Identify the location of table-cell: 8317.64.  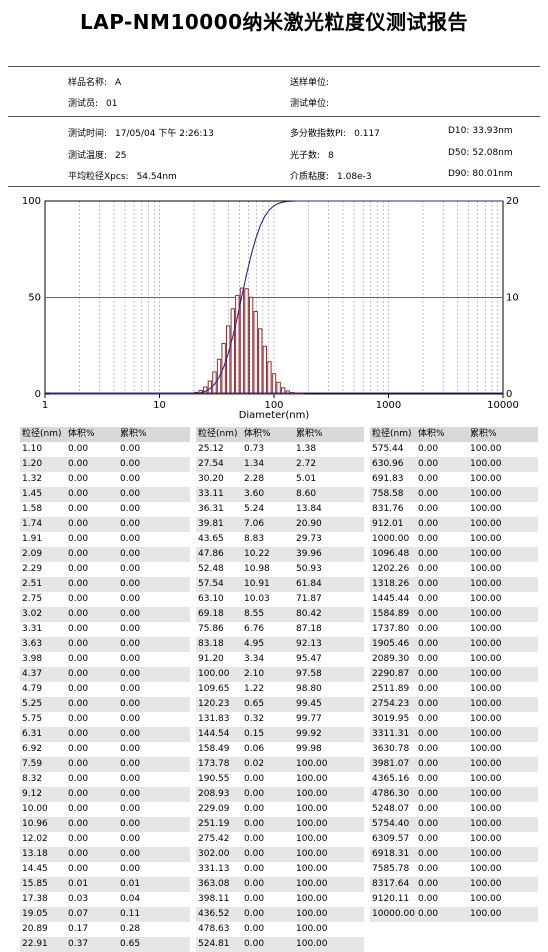
(390, 884).